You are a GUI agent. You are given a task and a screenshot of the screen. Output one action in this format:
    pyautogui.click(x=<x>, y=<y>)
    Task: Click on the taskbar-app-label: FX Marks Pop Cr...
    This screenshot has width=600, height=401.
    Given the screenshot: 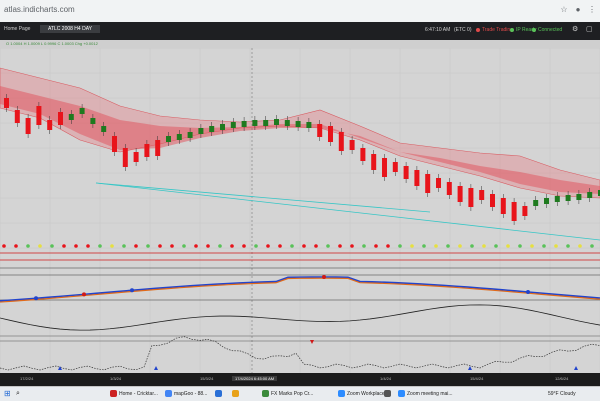 What is the action you would take?
    pyautogui.click(x=292, y=394)
    